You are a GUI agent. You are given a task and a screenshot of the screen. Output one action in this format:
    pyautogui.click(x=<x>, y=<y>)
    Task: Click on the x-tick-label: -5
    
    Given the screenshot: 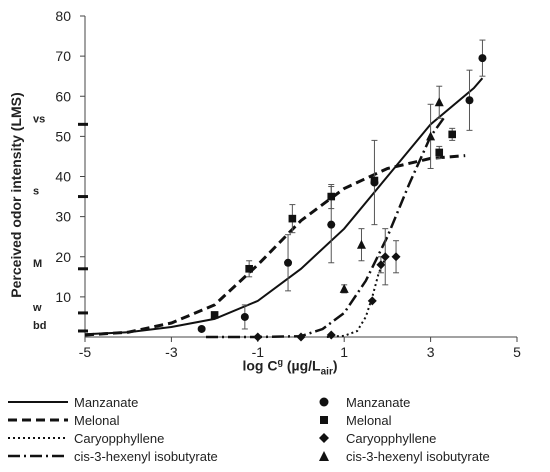 What is the action you would take?
    pyautogui.click(x=85, y=352)
    